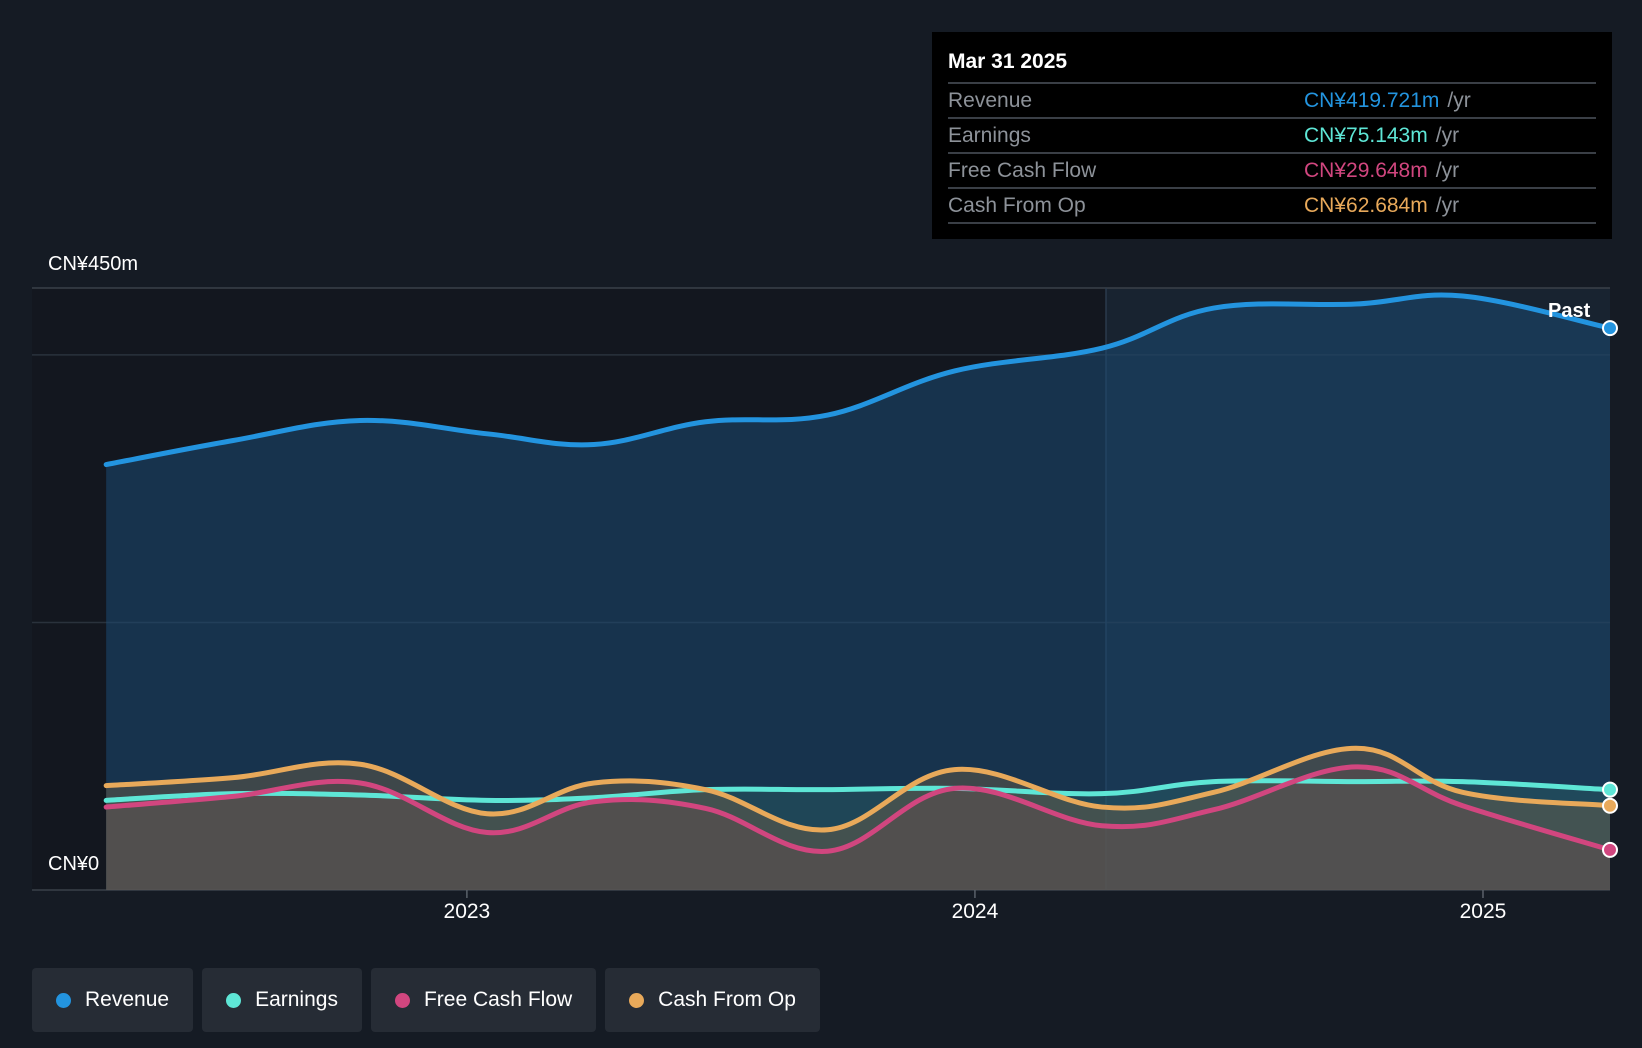 The width and height of the screenshot is (1642, 1048). Describe the element at coordinates (93, 264) in the screenshot. I see `y-tick-label-top: CN¥450m` at that location.